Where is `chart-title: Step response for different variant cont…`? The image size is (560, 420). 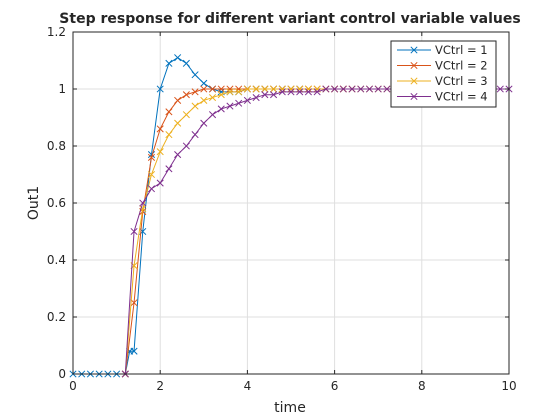 chart-title: Step response for different variant cont… is located at coordinates (289, 19).